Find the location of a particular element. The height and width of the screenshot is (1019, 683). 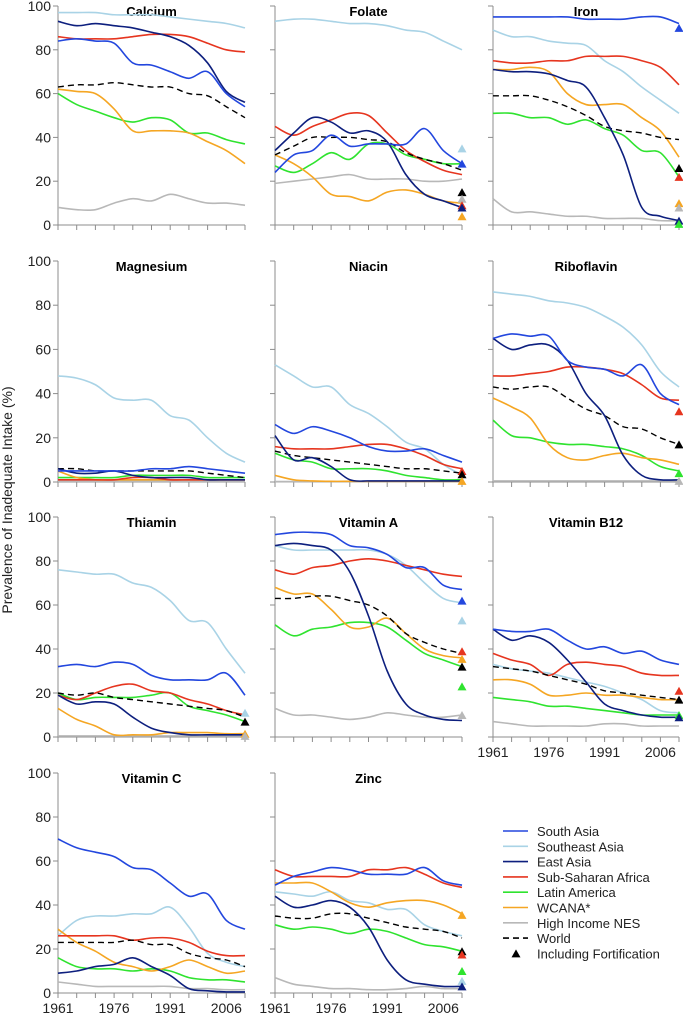

x-tick-label: 1961 is located at coordinates (57, 1008).